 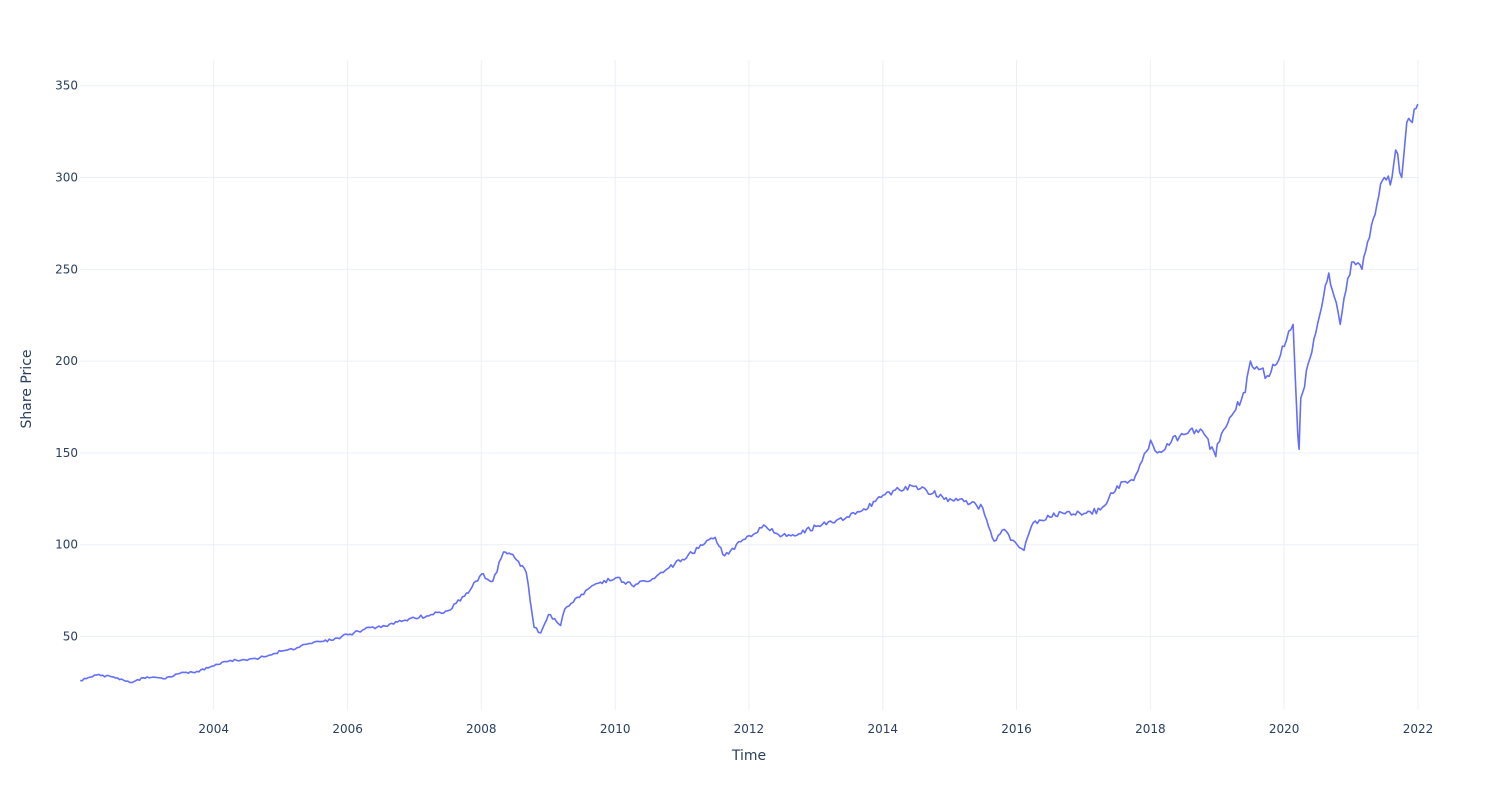 What do you see at coordinates (66, 269) in the screenshot?
I see `y-tick-label: 250` at bounding box center [66, 269].